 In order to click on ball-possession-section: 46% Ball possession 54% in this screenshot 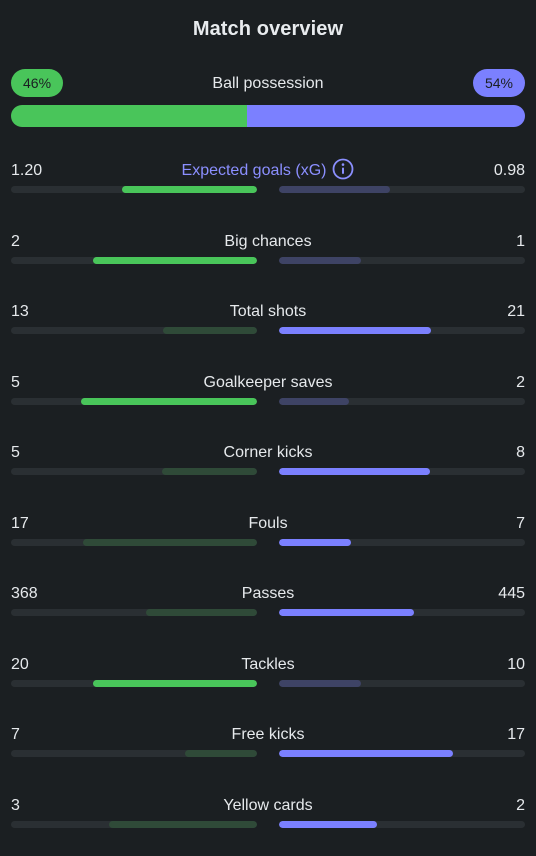, I will do `click(268, 98)`.